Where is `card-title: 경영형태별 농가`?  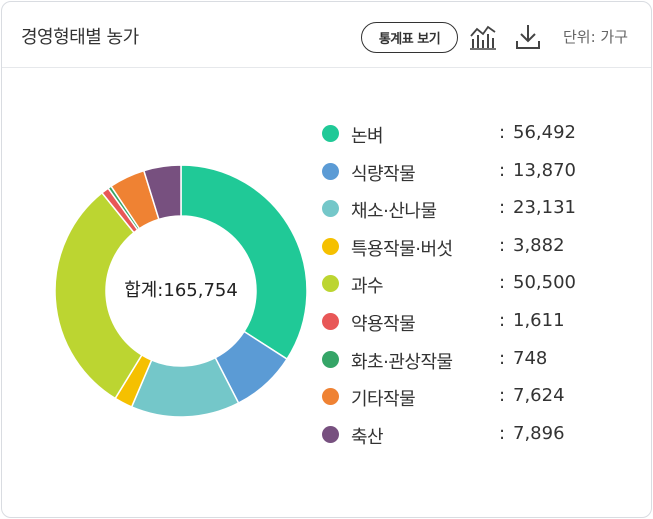
card-title: 경영형태별 농가 is located at coordinates (80, 37).